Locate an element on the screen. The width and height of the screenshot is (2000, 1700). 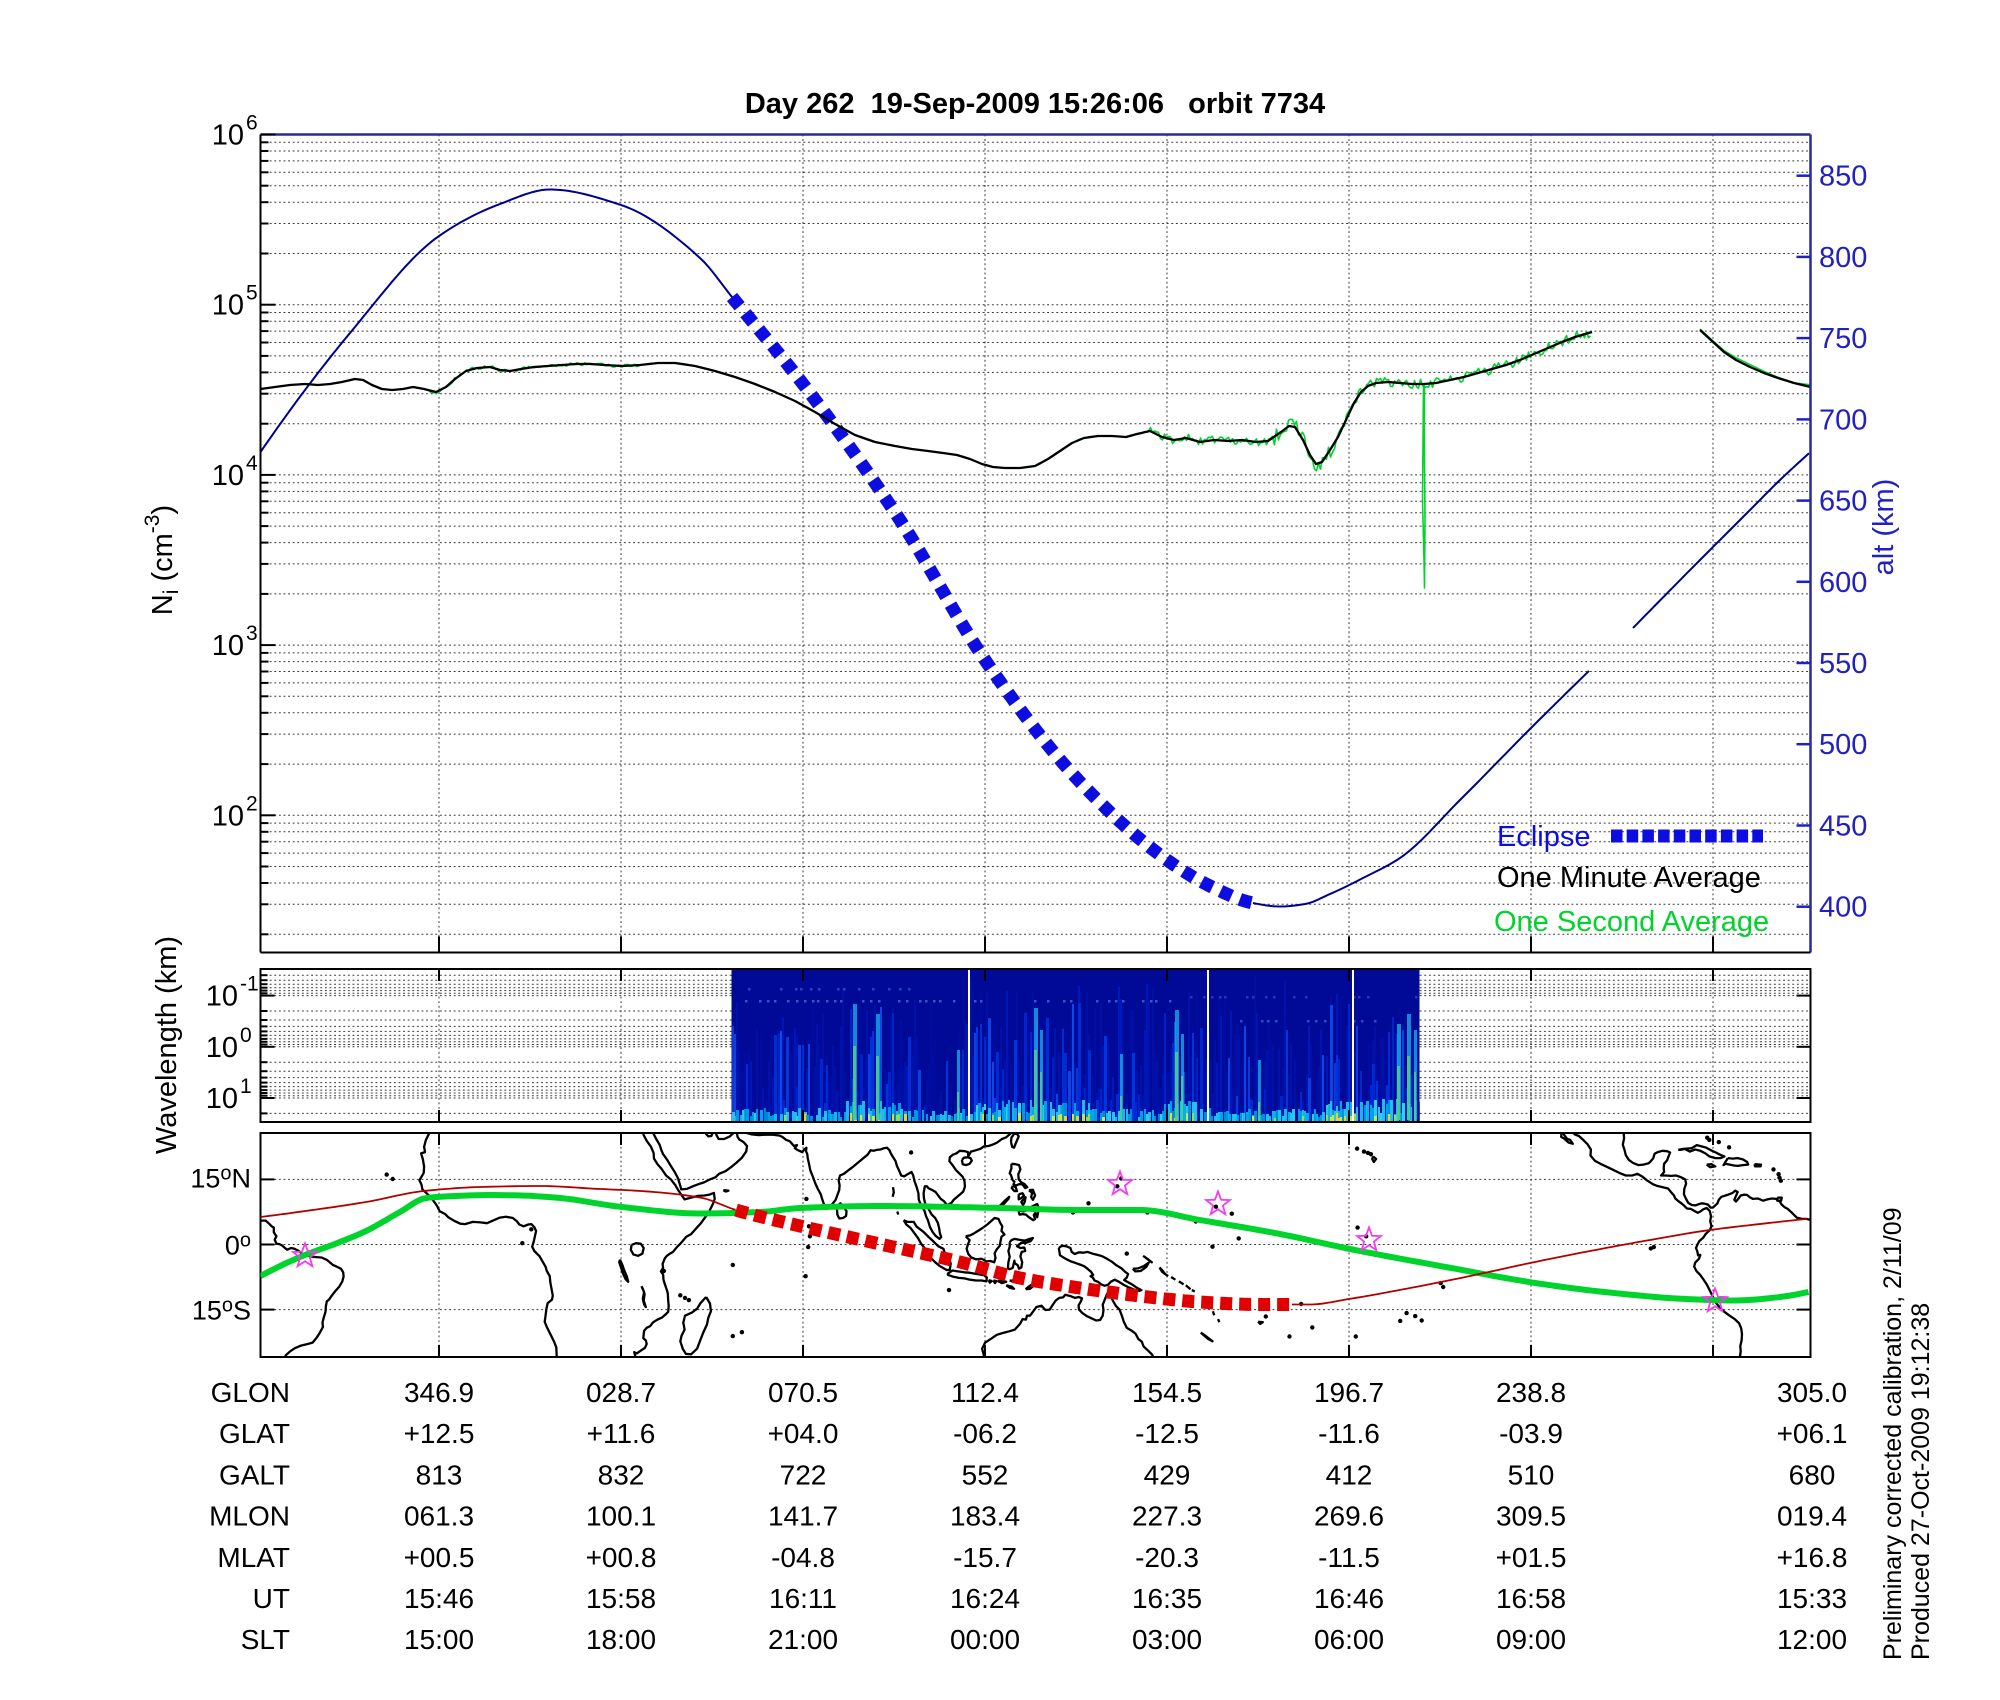
svg-text: -11.6 is located at coordinates (1349, 1433).